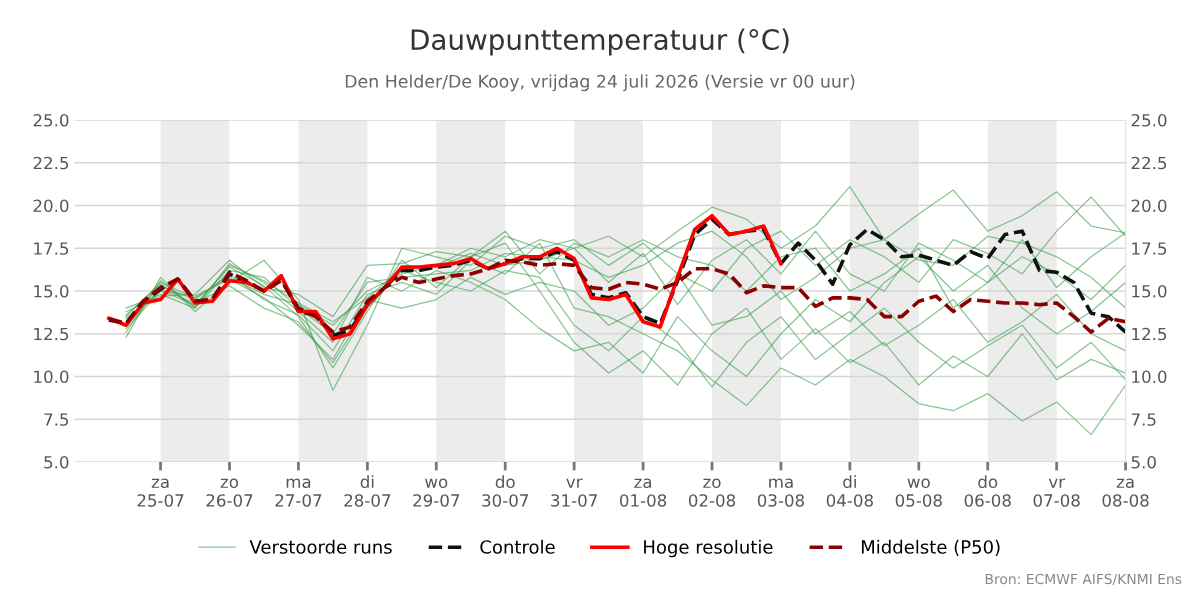 Image resolution: width=1200 pixels, height=600 pixels. Describe the element at coordinates (574, 492) in the screenshot. I see `x-tick-label: vr 31-07` at that location.